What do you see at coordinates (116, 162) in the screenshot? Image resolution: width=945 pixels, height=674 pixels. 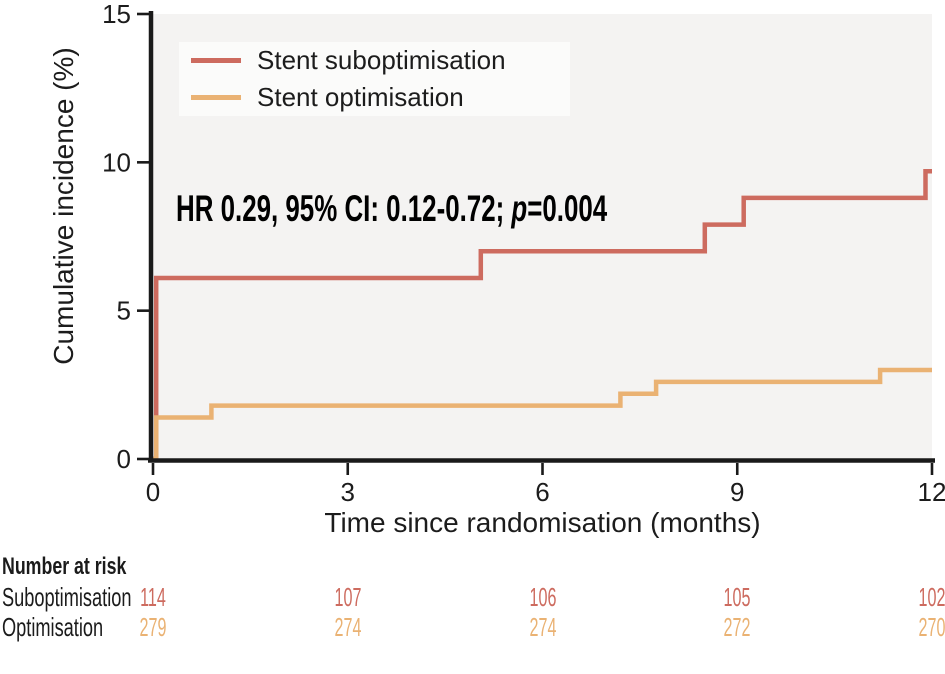 I see `y-tick-label: 10` at bounding box center [116, 162].